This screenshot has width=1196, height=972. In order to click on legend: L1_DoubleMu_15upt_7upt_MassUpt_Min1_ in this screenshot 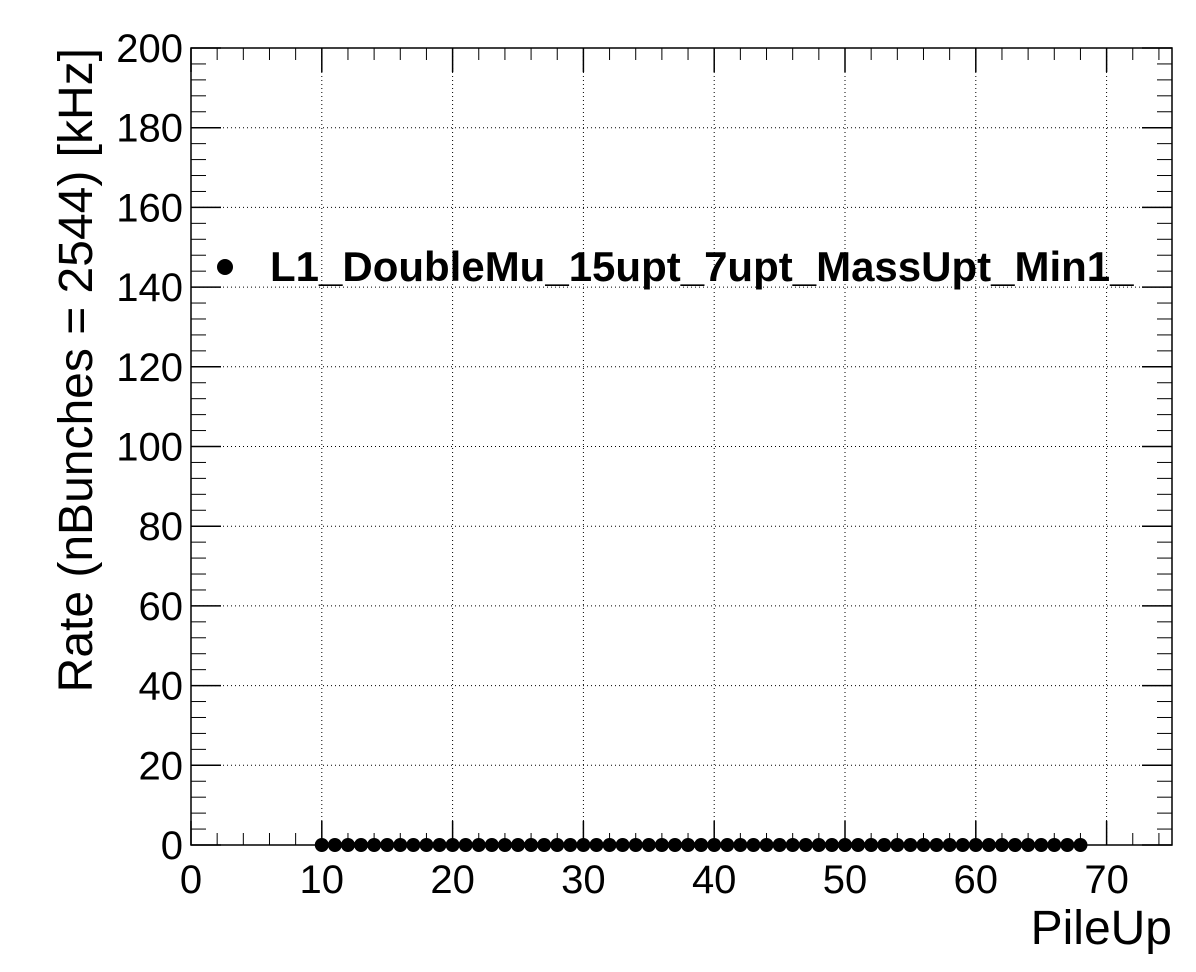, I will do `click(675, 266)`.